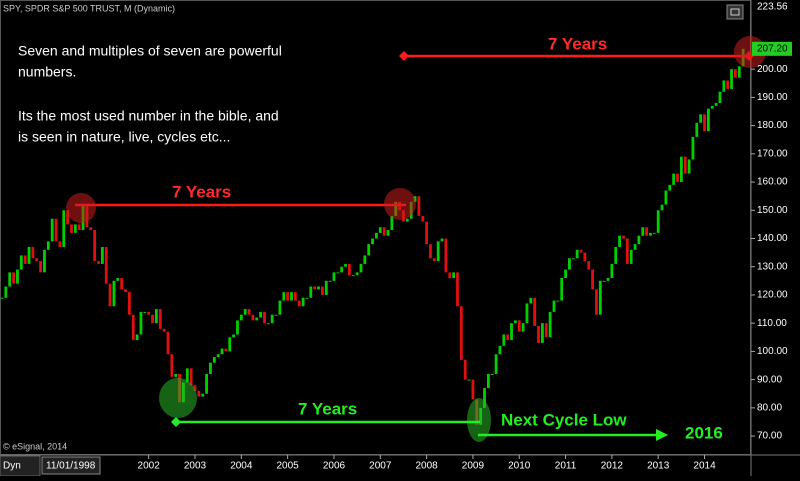  I want to click on x-tick-label: 2003, so click(195, 466).